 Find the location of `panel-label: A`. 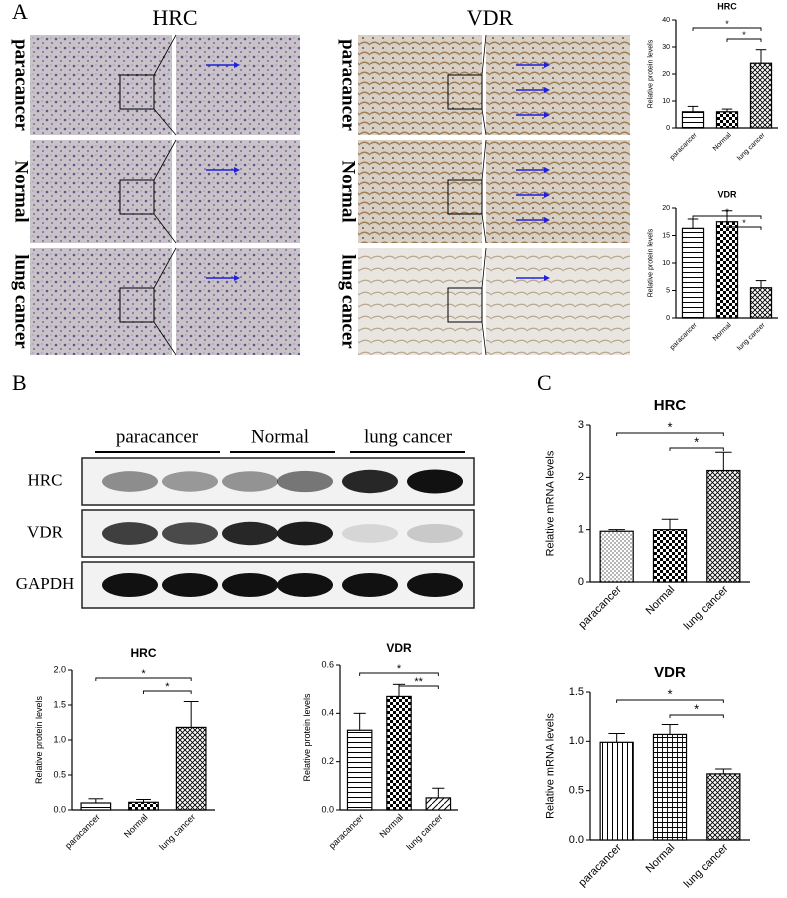

panel-label: A is located at coordinates (20, 12).